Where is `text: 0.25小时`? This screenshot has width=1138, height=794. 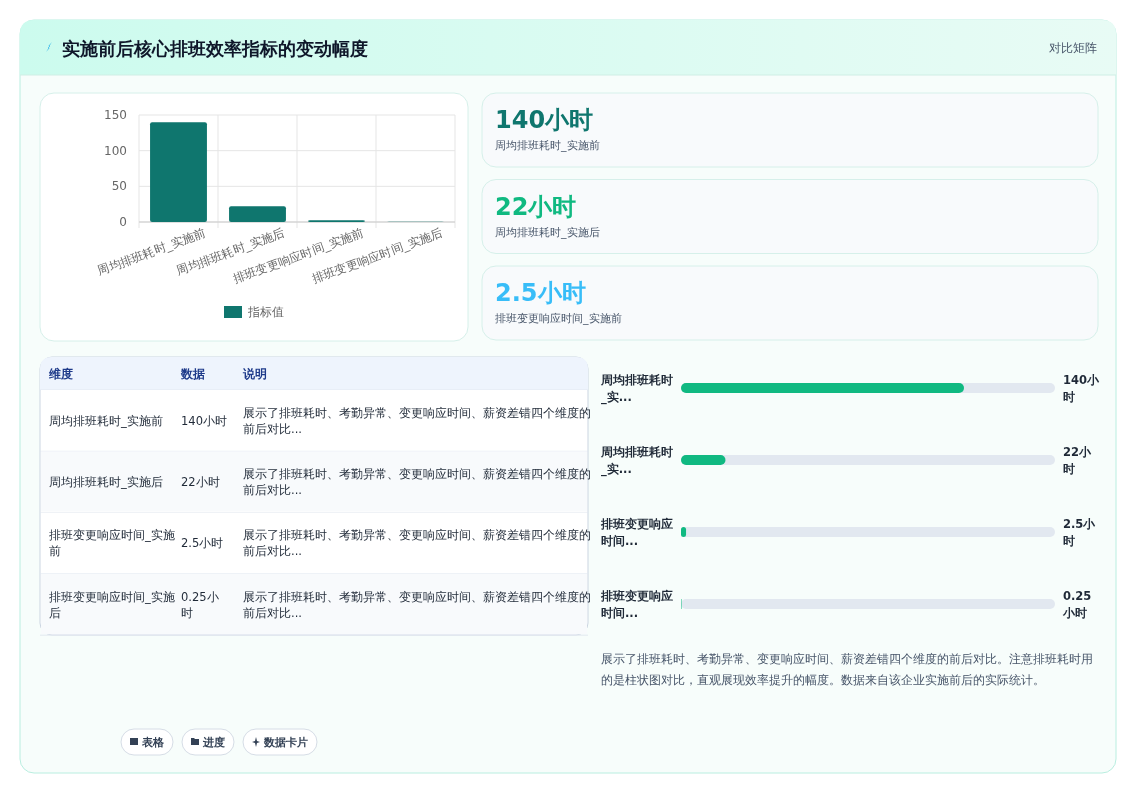 text: 0.25小时 is located at coordinates (200, 604).